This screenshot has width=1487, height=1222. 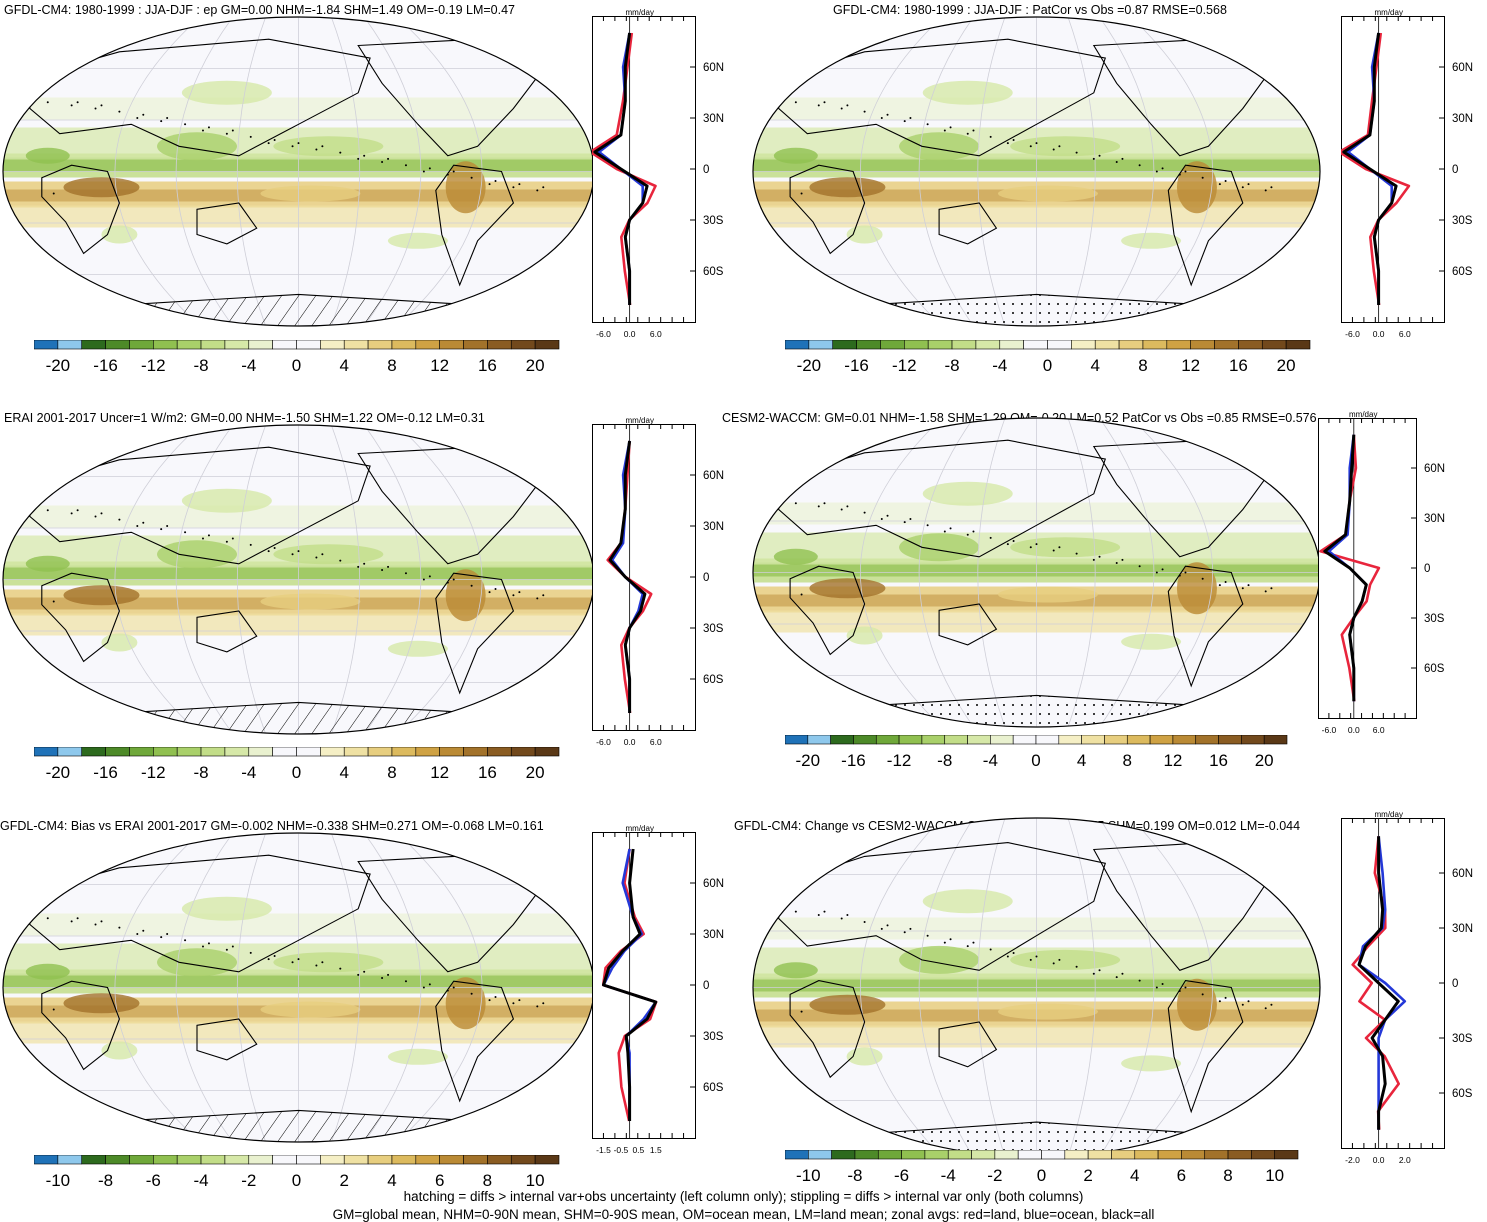 What do you see at coordinates (1036, 171) in the screenshot?
I see `map-border` at bounding box center [1036, 171].